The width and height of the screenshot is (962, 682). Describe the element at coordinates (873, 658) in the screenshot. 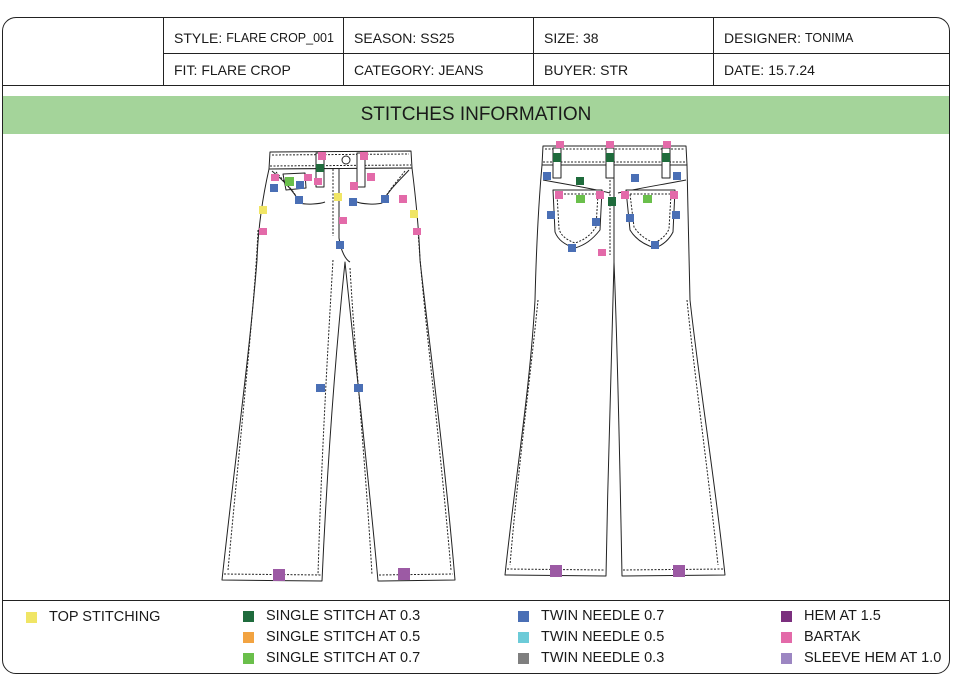

I see `legend-label: SLEEVE HEM AT 1.0` at that location.